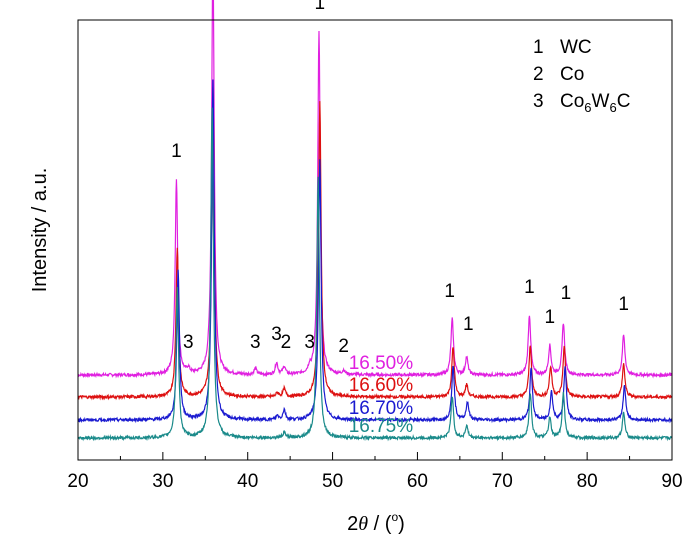  What do you see at coordinates (572, 74) in the screenshot?
I see `legend-label-co: Co` at bounding box center [572, 74].